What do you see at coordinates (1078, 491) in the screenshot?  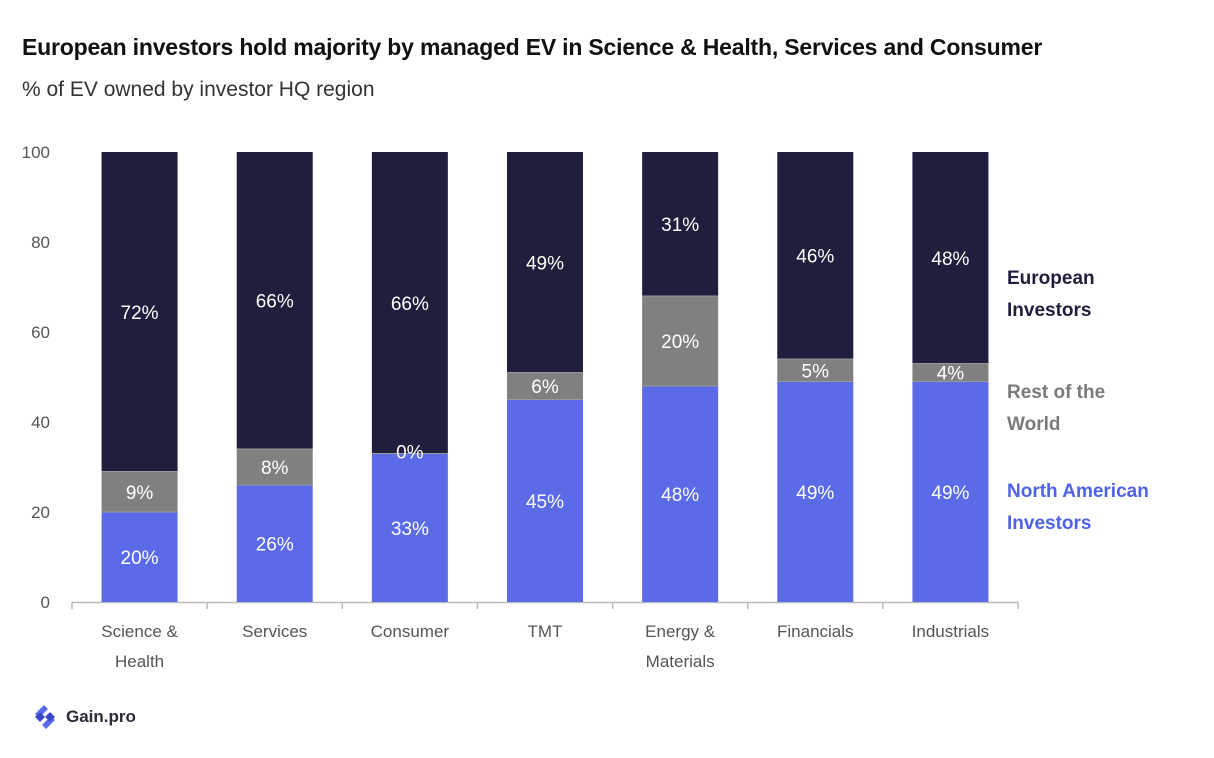 I see `legend-north-american: North American` at bounding box center [1078, 491].